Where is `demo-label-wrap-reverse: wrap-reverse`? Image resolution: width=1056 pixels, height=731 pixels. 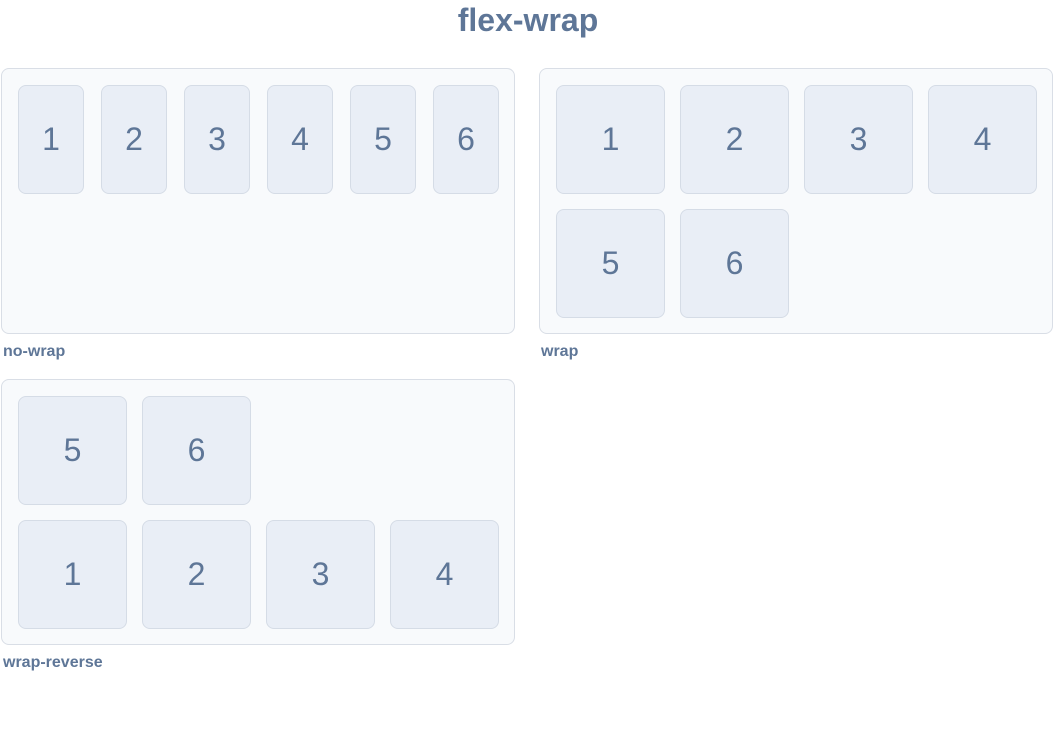 demo-label-wrap-reverse: wrap-reverse is located at coordinates (53, 662).